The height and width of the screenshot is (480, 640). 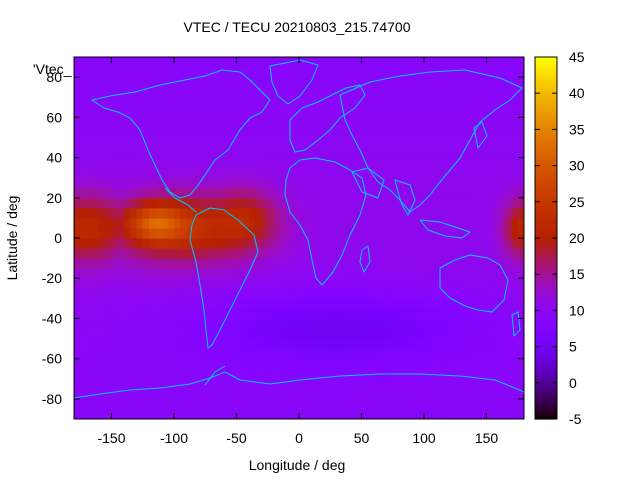 What do you see at coordinates (577, 57) in the screenshot?
I see `colorbar-tick-label: 45` at bounding box center [577, 57].